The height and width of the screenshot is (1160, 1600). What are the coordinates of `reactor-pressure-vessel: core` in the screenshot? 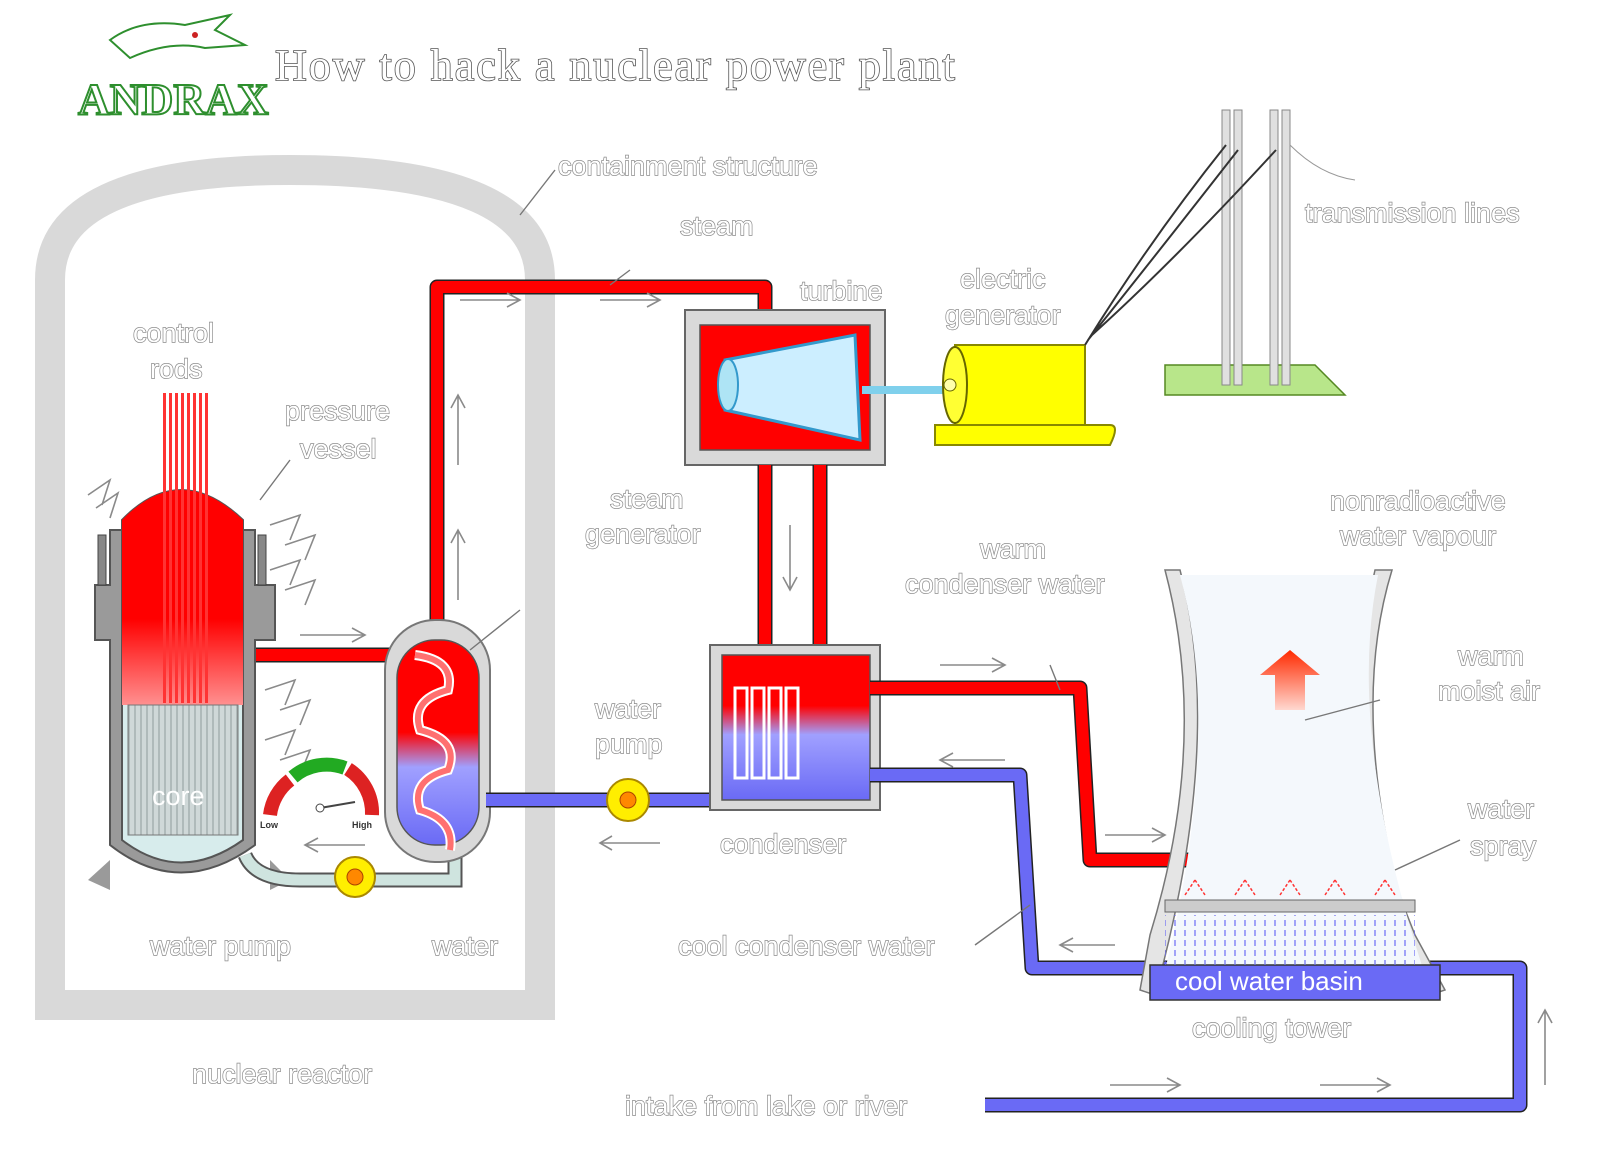 It's located at (189, 689).